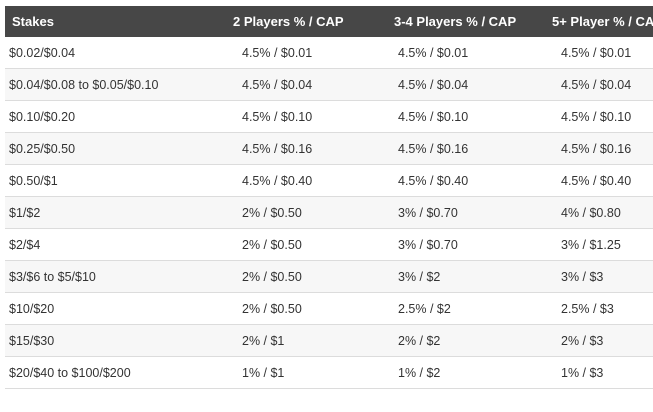  Describe the element at coordinates (119, 244) in the screenshot. I see `stakes-cell: $2/$4` at that location.